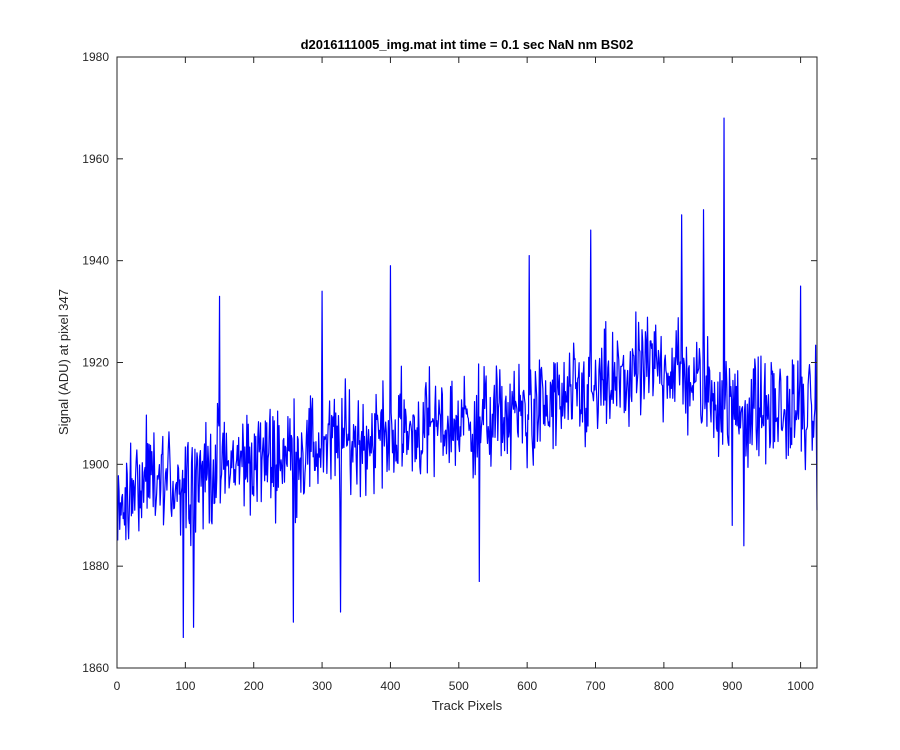 Image resolution: width=900 pixels, height=750 pixels. Describe the element at coordinates (527, 686) in the screenshot. I see `x-tick-label: 600` at that location.